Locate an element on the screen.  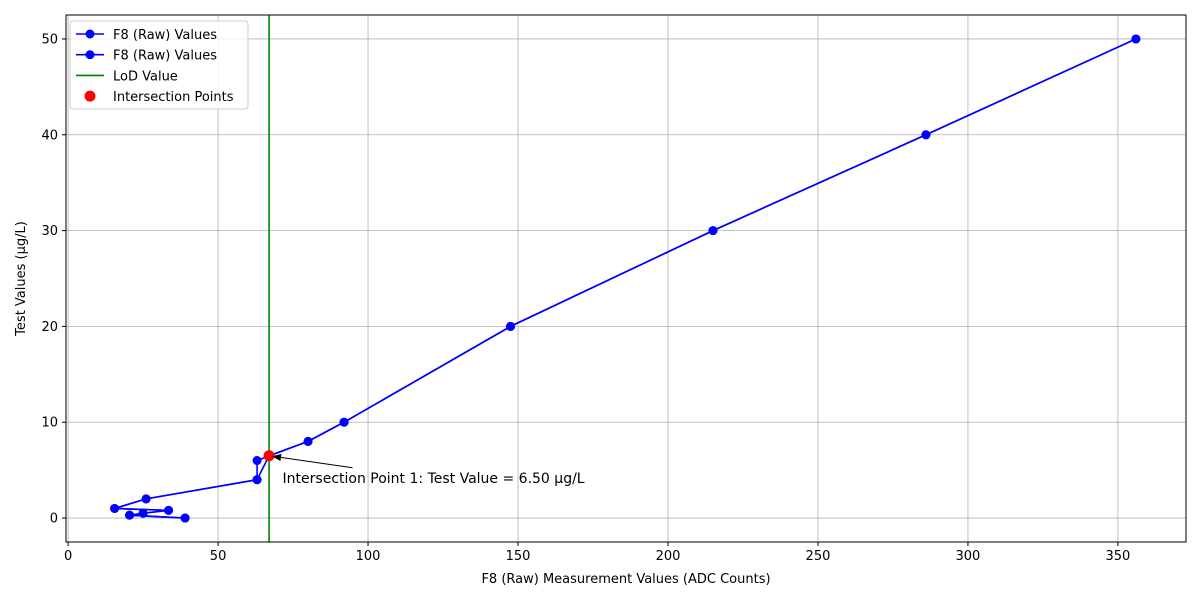
annotation-arrow is located at coordinates (315, 462).